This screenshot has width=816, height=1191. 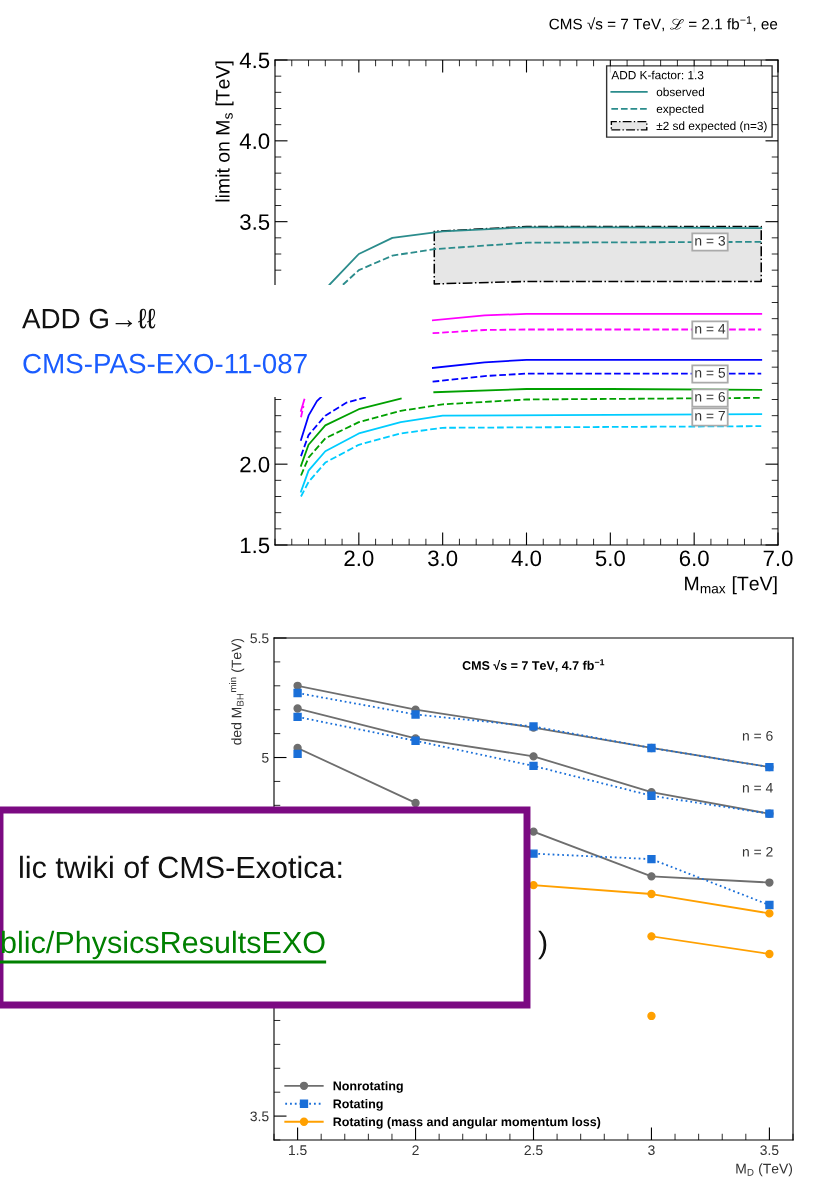 I want to click on y-tick-label: 4.5, so click(x=254, y=60).